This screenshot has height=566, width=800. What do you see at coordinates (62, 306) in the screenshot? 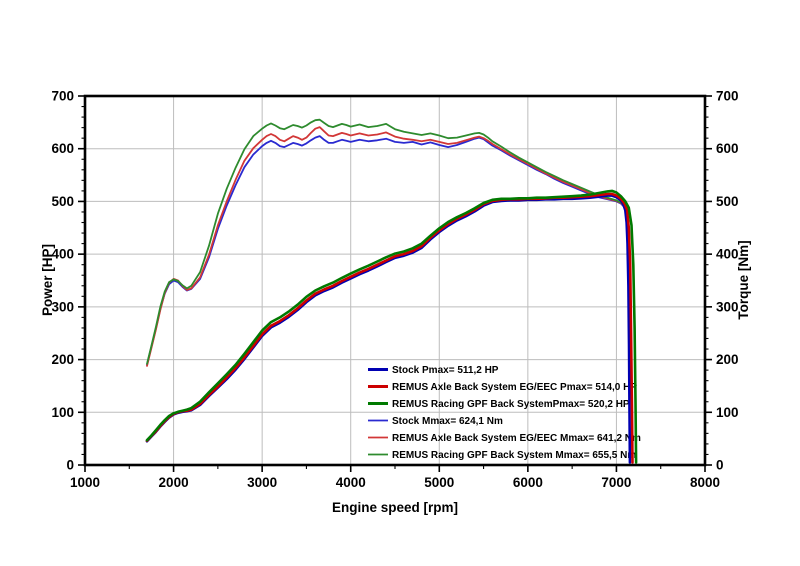
I see `y-left-tick-label: 300` at bounding box center [62, 306].